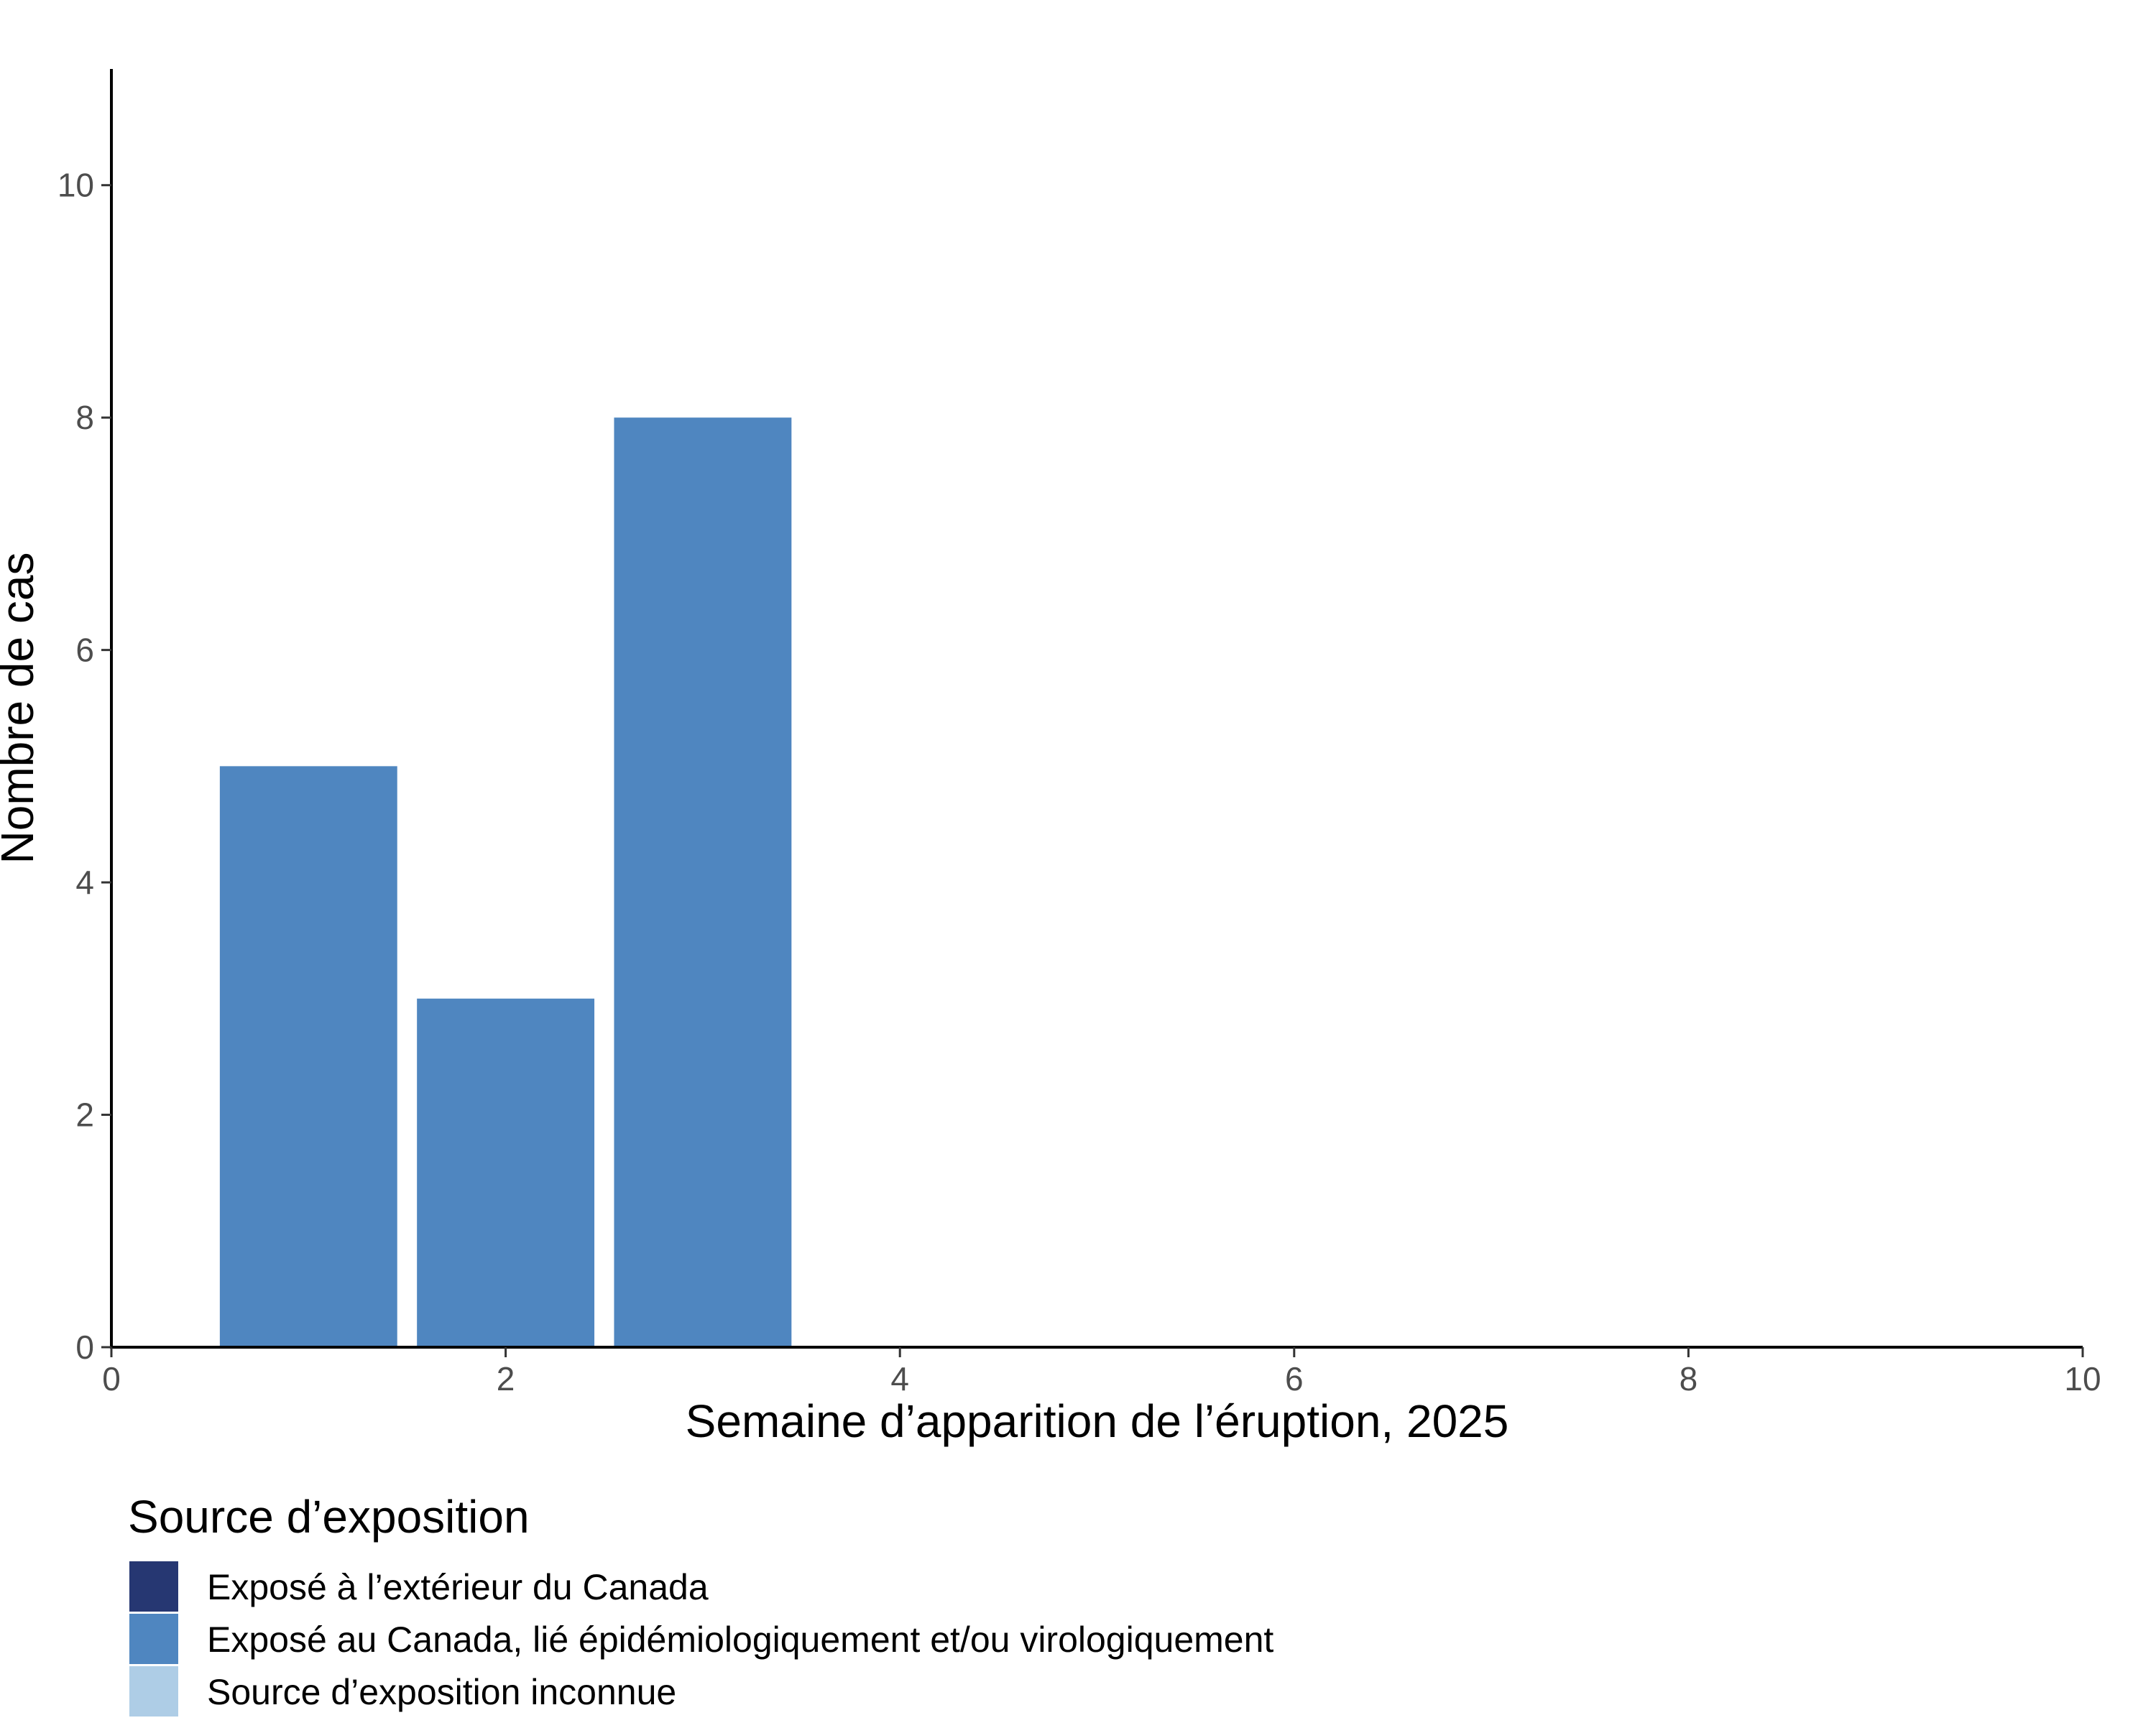  Describe the element at coordinates (442, 1692) in the screenshot. I see `legend-label: Source d’exposition inconnue` at that location.